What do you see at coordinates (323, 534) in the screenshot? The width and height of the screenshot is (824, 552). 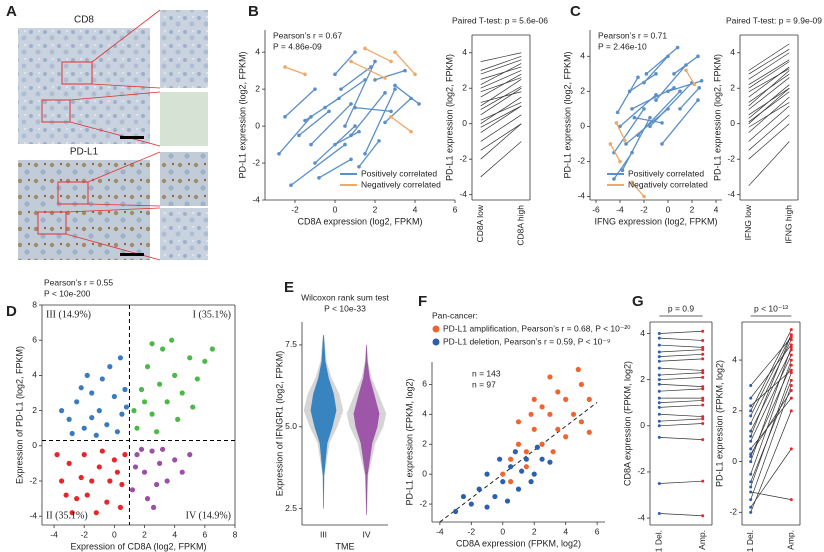 I see `x-category-label: III` at bounding box center [323, 534].